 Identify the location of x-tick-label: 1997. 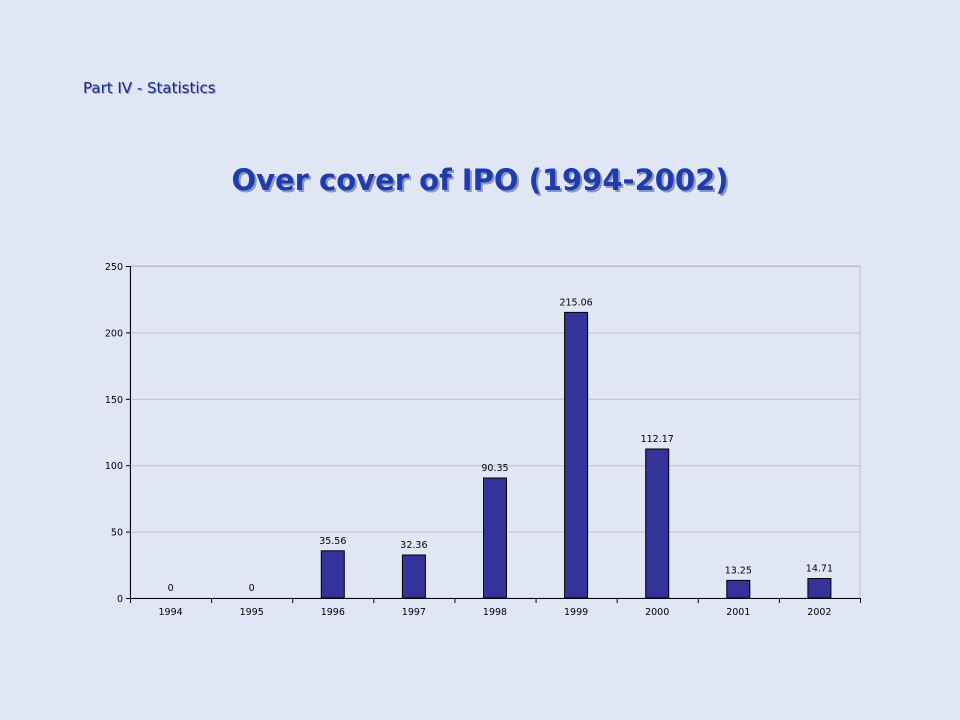
(414, 612).